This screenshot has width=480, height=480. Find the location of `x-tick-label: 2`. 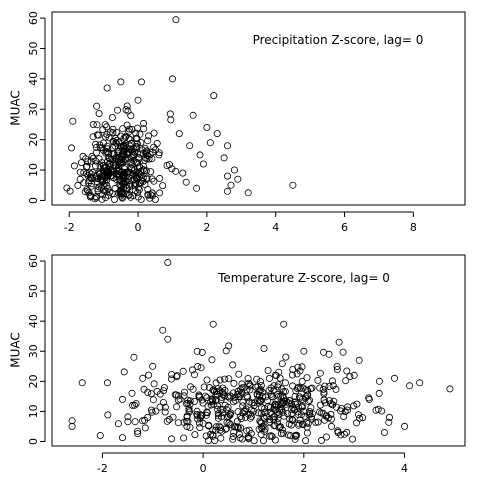

x-tick-label: 2 is located at coordinates (206, 227).